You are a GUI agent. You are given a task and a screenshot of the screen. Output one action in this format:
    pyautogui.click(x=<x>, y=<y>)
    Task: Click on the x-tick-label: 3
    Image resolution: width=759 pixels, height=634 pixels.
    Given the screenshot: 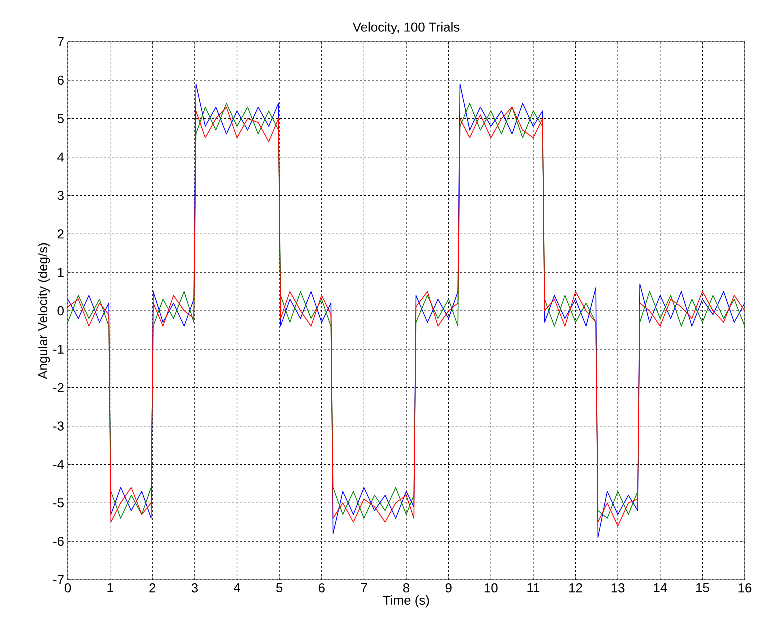 What is the action you would take?
    pyautogui.click(x=195, y=588)
    